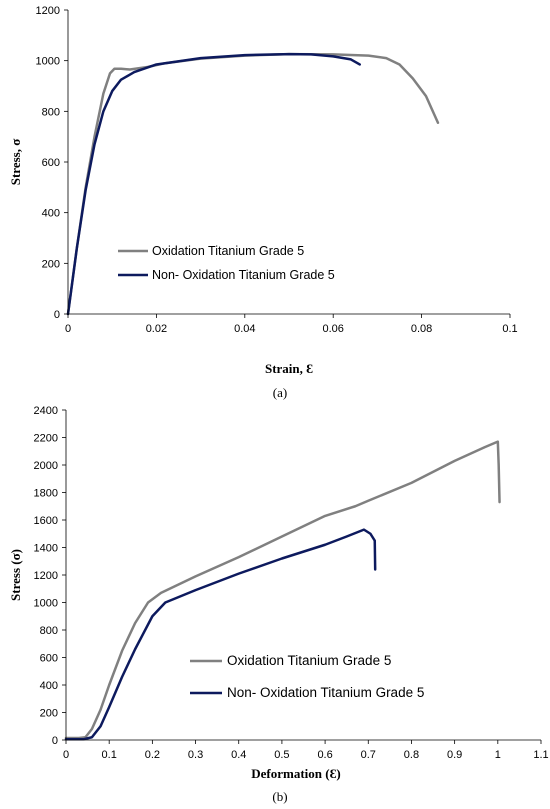 The height and width of the screenshot is (809, 550). What do you see at coordinates (49, 714) in the screenshot?
I see `chart-b-y-tick-label: 200` at bounding box center [49, 714].